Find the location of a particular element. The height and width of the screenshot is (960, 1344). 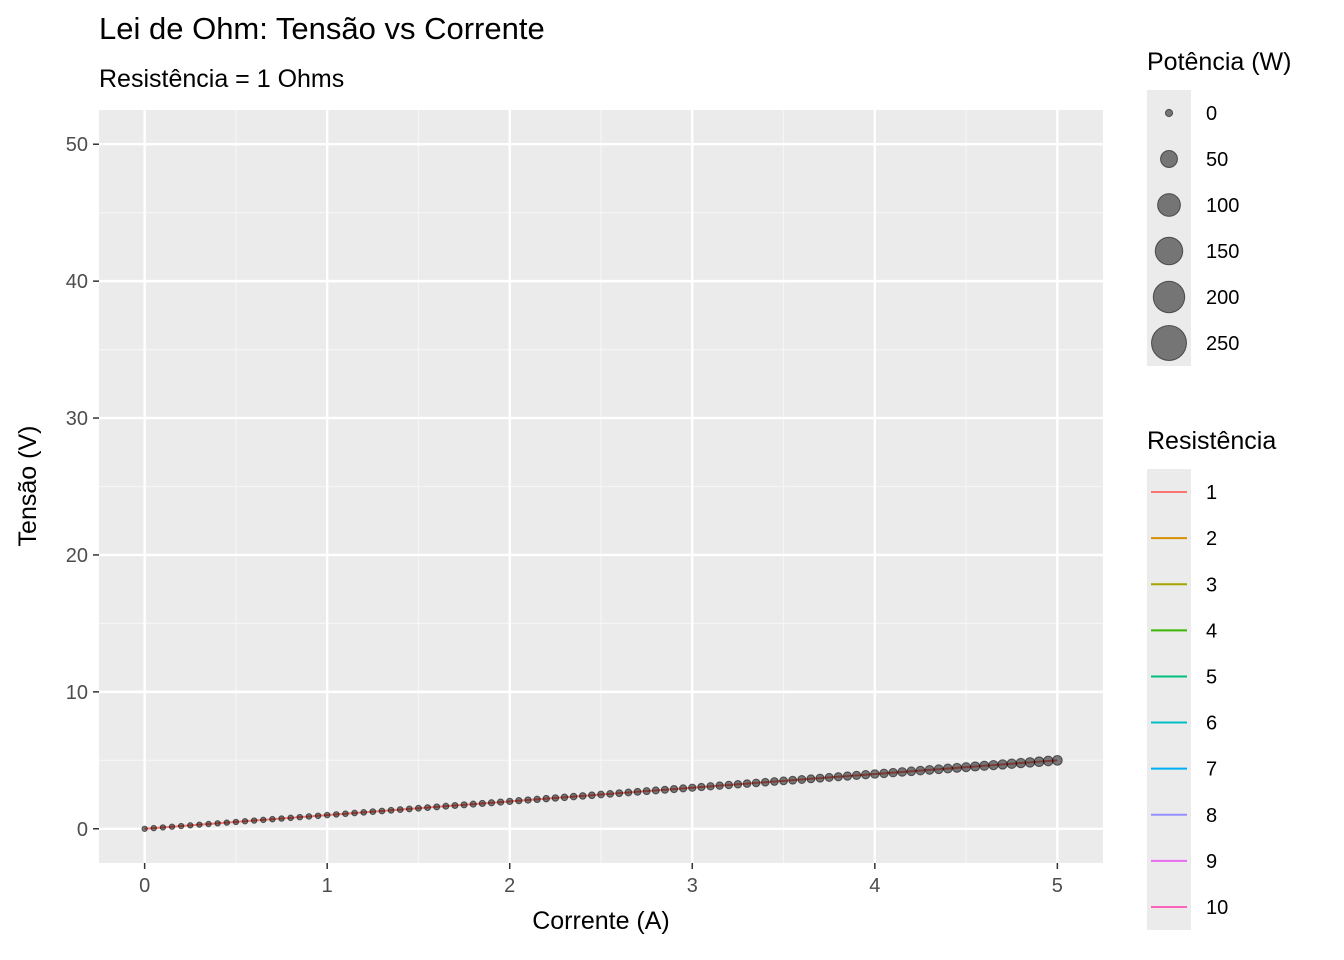

color-legend-label: 9 is located at coordinates (1211, 862).